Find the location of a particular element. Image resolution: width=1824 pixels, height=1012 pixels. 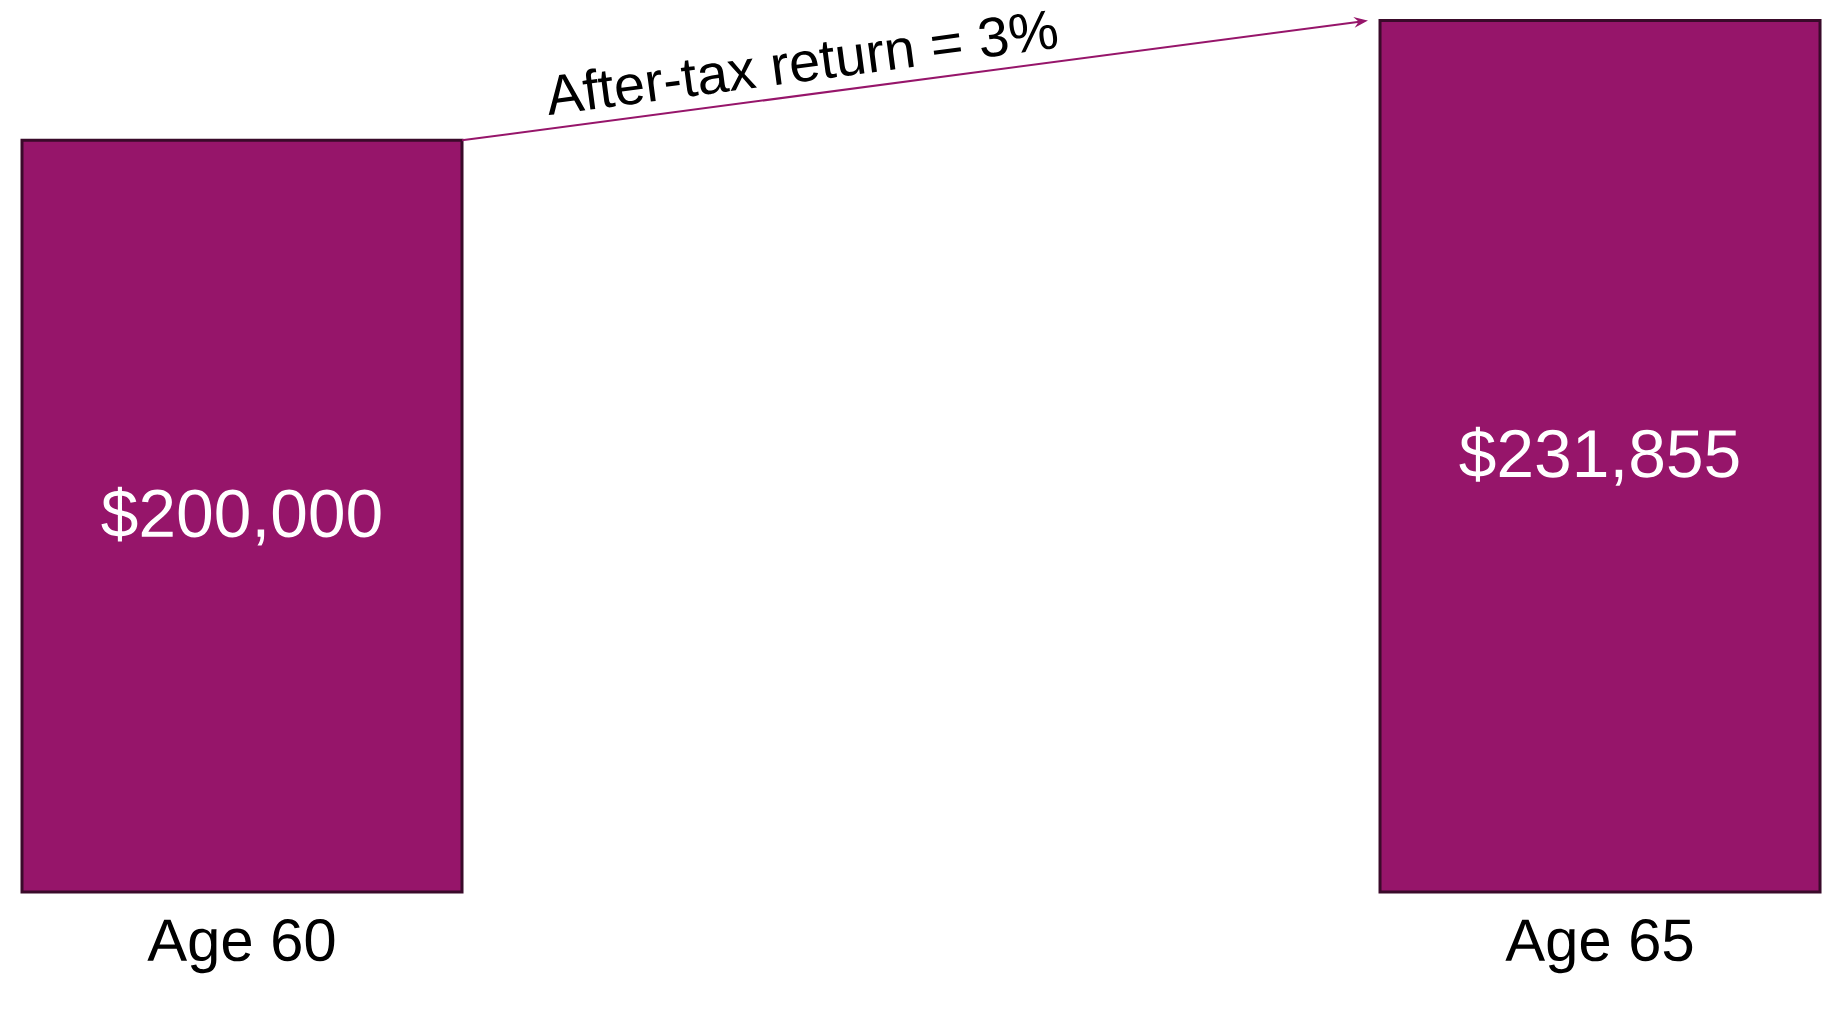

x-tick-label: Age 60 is located at coordinates (241, 946).